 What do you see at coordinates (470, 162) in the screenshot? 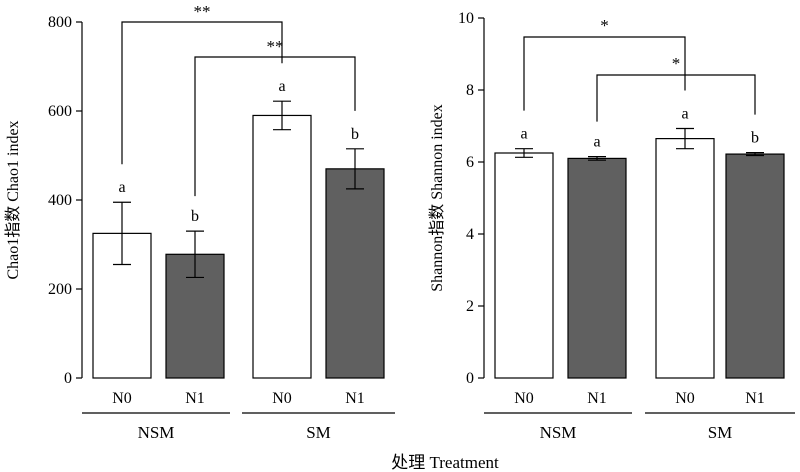
I see `y-tick-label: 6` at bounding box center [470, 162].